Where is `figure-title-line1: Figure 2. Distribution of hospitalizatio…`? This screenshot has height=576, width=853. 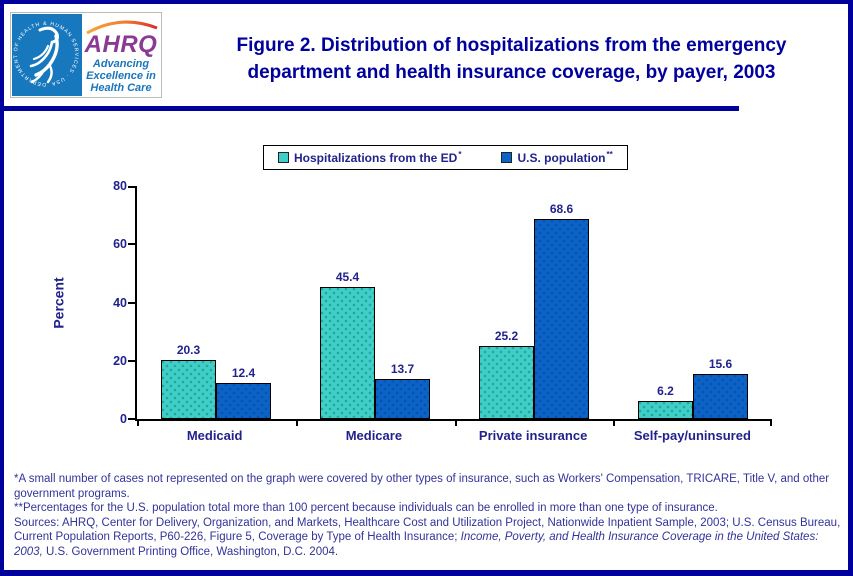
figure-title-line1: Figure 2. Distribution of hospitalizatio… is located at coordinates (511, 45).